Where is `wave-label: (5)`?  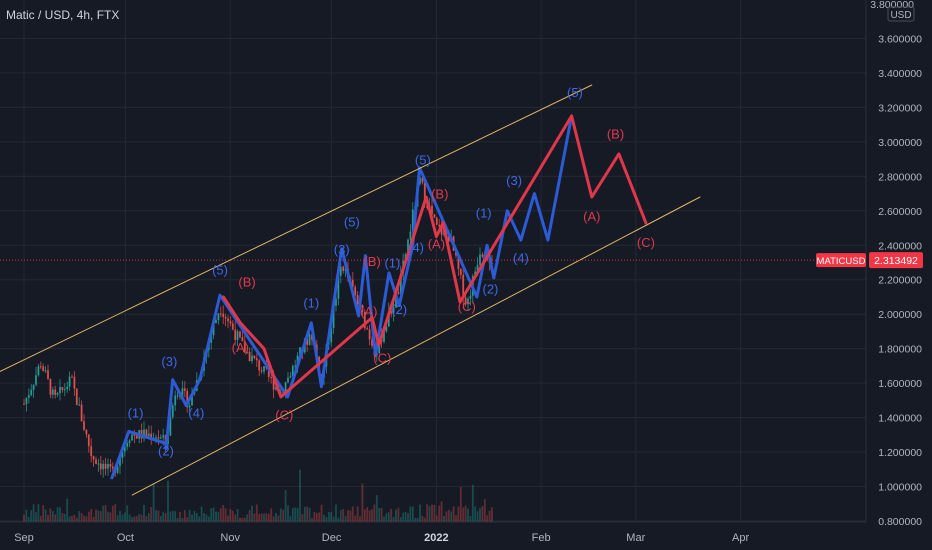 wave-label: (5) is located at coordinates (352, 221).